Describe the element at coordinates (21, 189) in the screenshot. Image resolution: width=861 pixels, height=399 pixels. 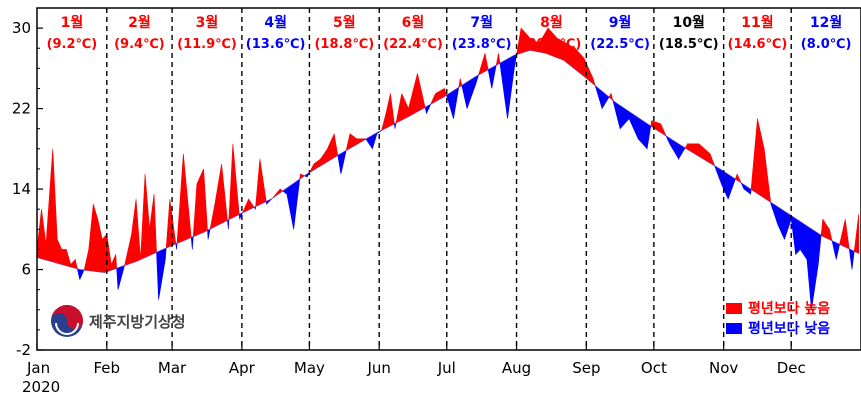
I see `y-tick-label: 14` at that location.